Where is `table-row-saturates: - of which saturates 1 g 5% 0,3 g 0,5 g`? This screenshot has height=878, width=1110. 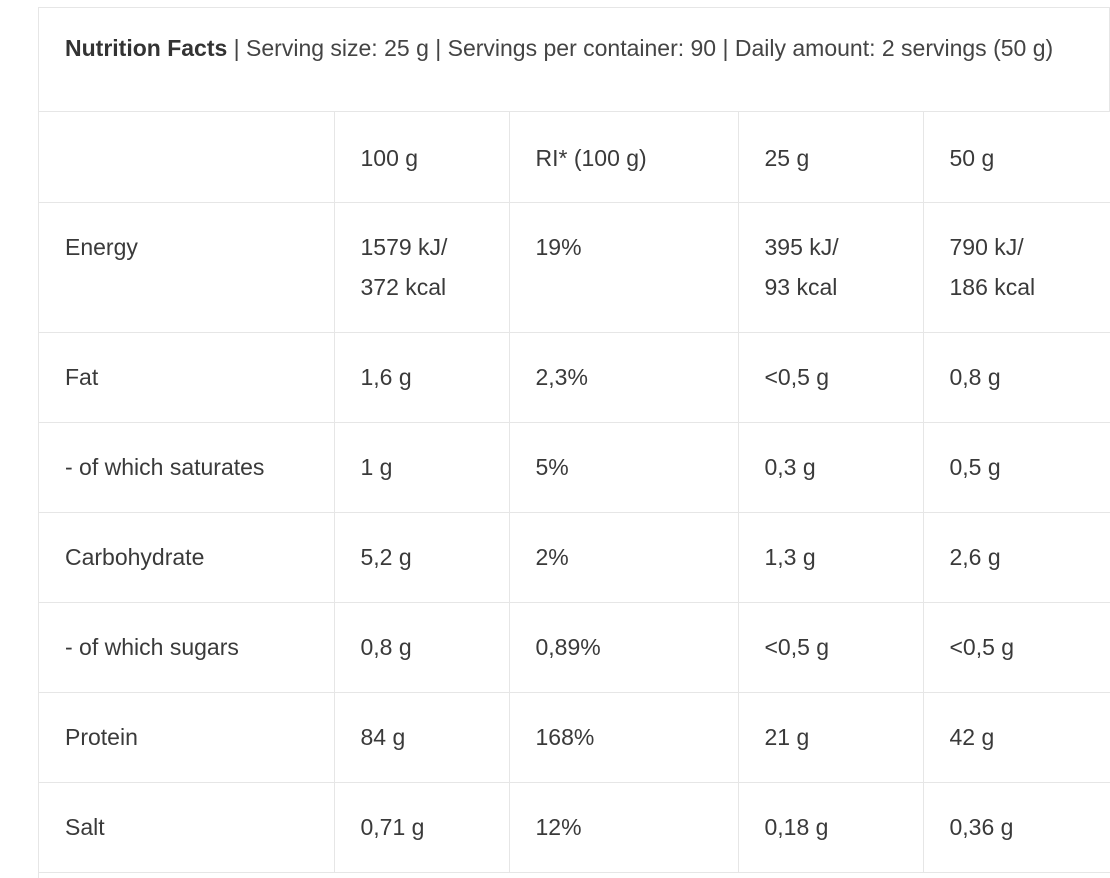 table-row-saturates: - of which saturates 1 g 5% 0,3 g 0,5 g is located at coordinates (574, 467).